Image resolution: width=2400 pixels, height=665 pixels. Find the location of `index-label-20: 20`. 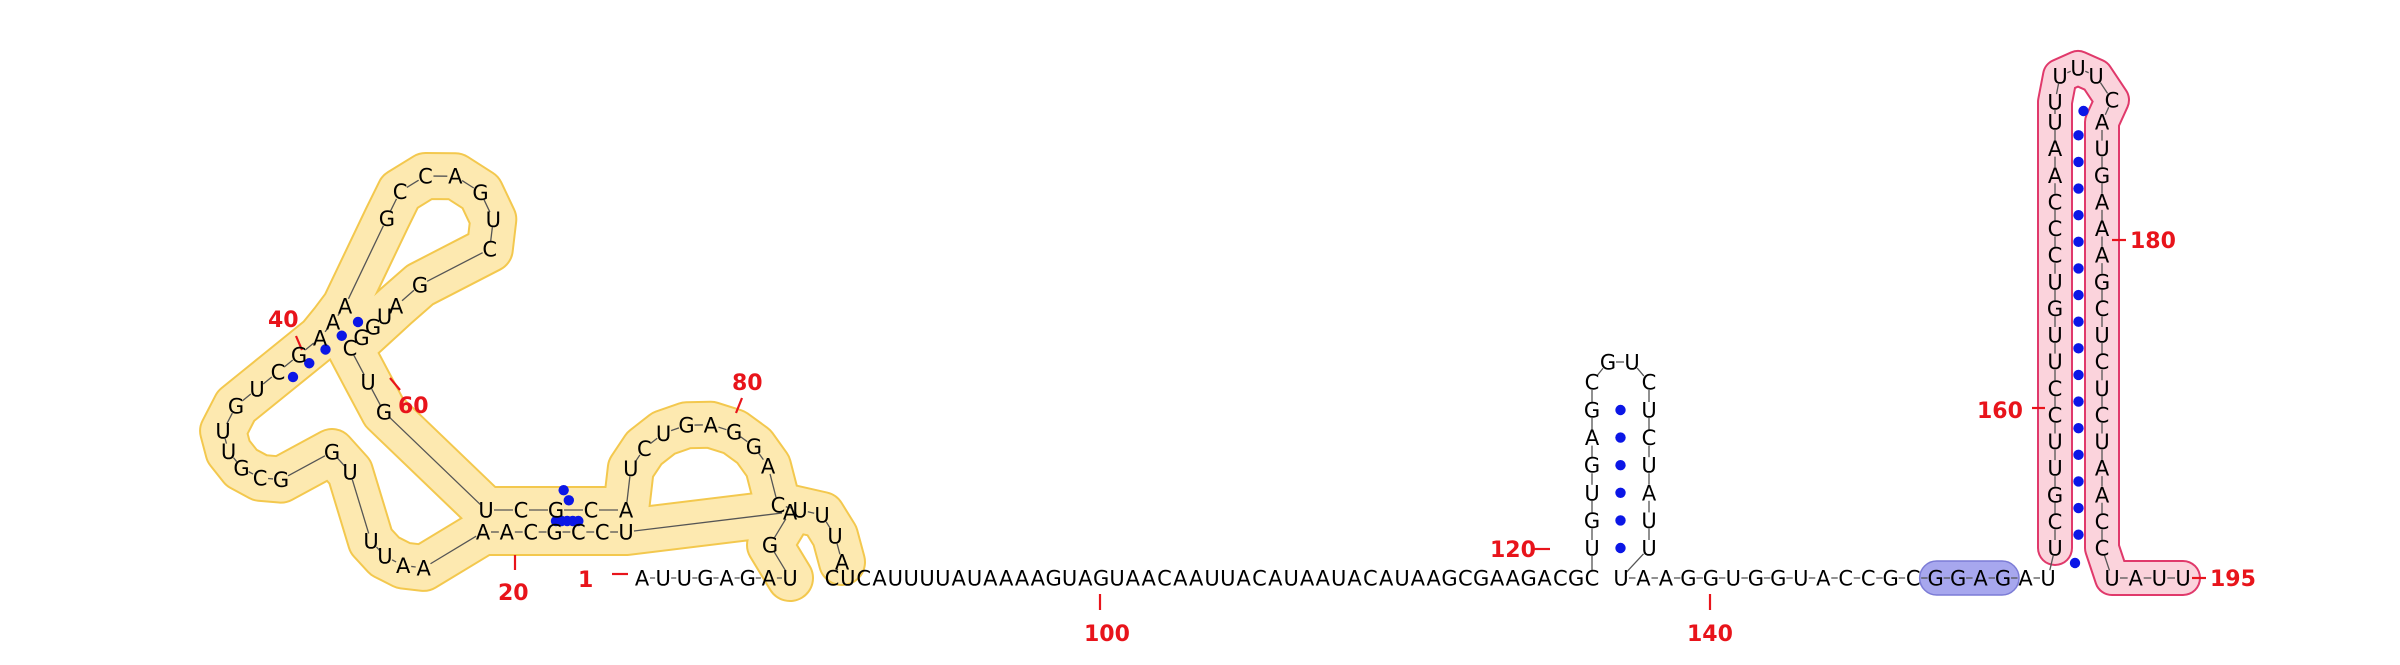

index-label-20: 20 is located at coordinates (513, 593).